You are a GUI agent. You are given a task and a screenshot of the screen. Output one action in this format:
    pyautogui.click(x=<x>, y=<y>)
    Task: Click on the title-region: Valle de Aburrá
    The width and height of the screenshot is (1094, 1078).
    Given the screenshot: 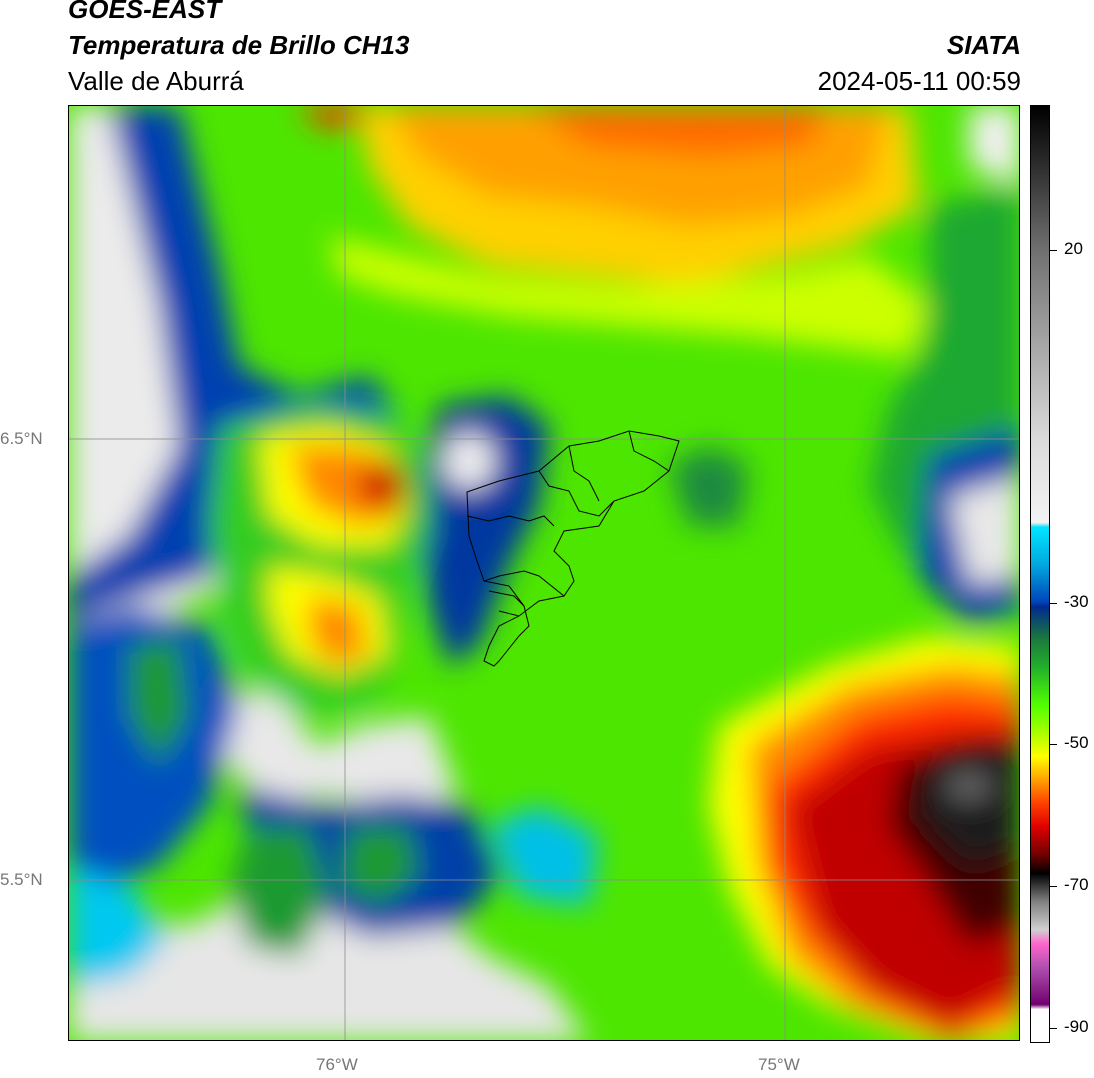 What is the action you would take?
    pyautogui.click(x=156, y=81)
    